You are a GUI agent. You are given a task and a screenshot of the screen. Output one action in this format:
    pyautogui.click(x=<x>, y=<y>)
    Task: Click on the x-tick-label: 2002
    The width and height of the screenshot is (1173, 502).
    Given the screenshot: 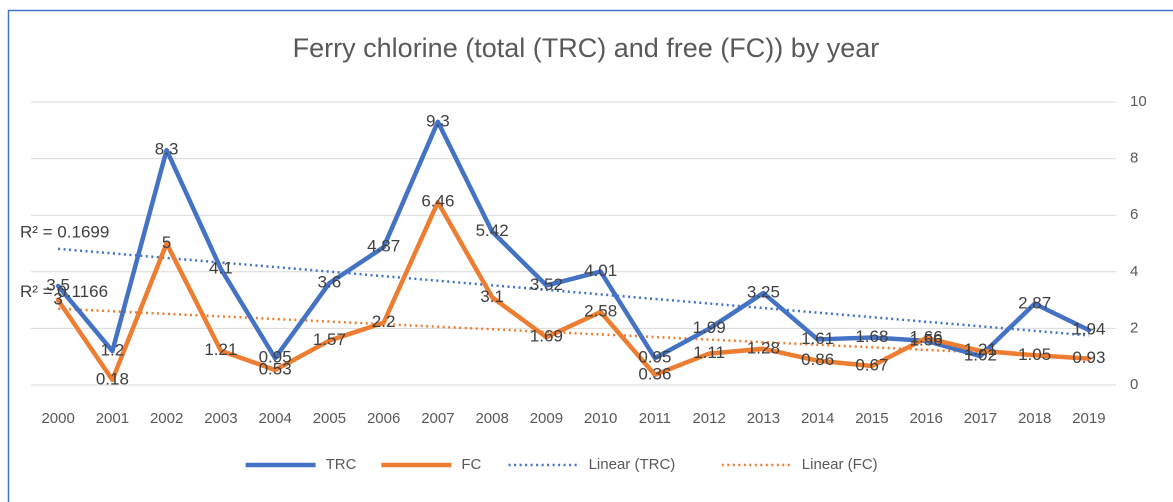 What is the action you would take?
    pyautogui.click(x=166, y=418)
    